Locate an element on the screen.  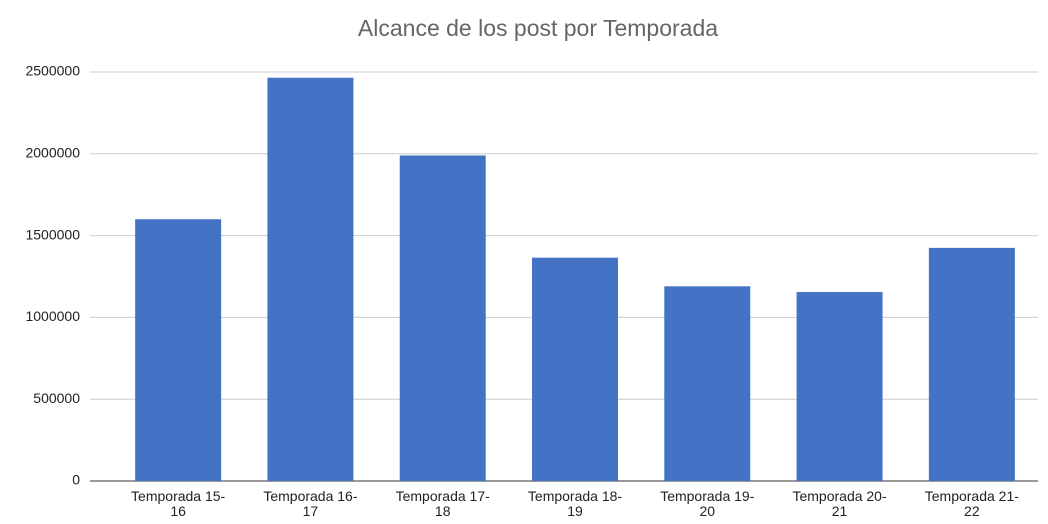
x-tick-label: Temporada 18-19 is located at coordinates (575, 503).